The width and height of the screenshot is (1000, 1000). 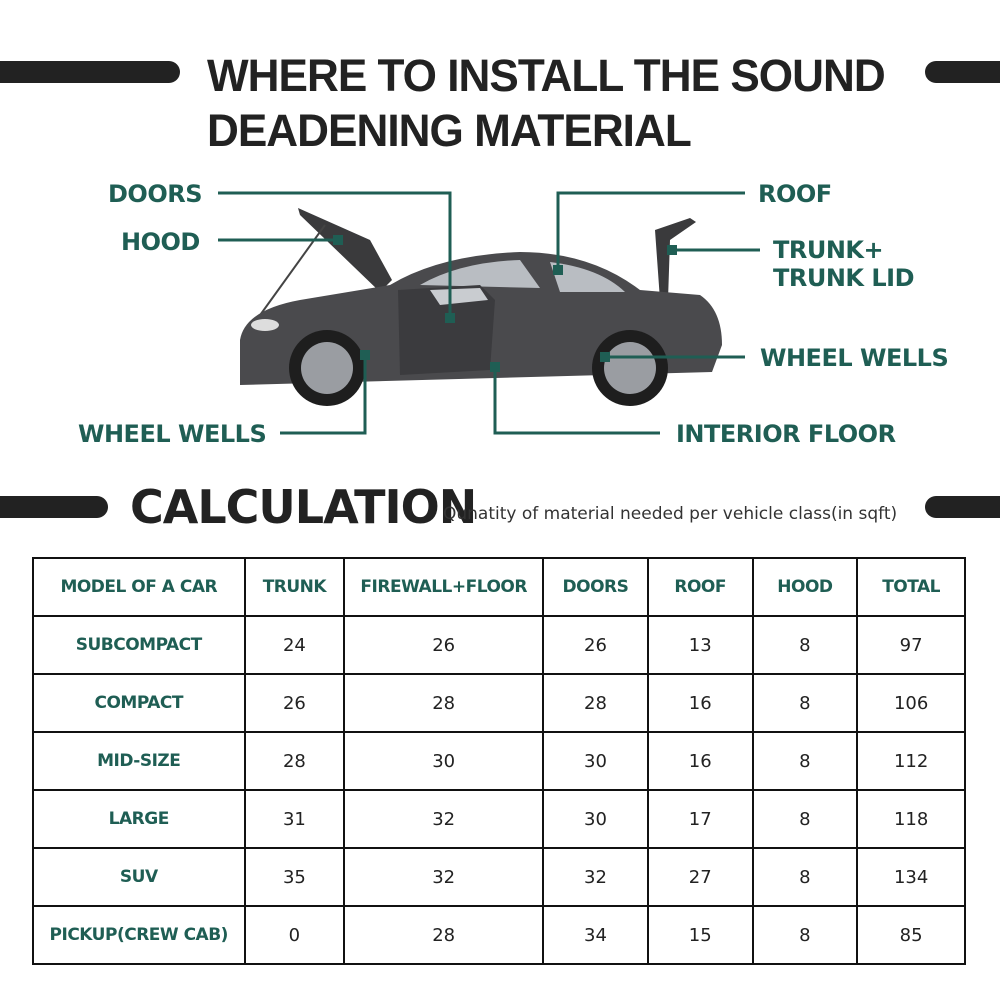 What do you see at coordinates (595, 935) in the screenshot?
I see `value-cell: 34` at bounding box center [595, 935].